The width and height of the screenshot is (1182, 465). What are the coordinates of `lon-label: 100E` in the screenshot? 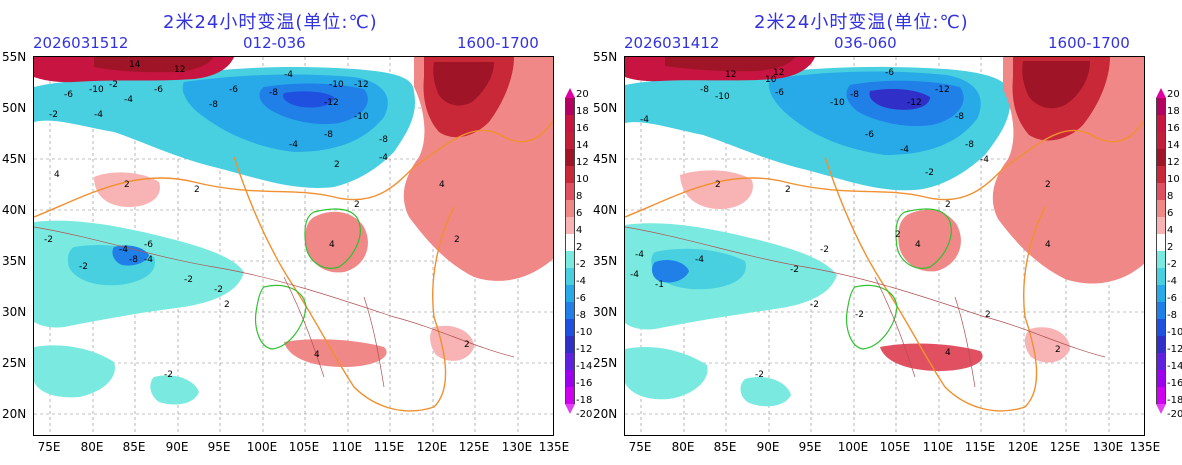 It's located at (262, 447).